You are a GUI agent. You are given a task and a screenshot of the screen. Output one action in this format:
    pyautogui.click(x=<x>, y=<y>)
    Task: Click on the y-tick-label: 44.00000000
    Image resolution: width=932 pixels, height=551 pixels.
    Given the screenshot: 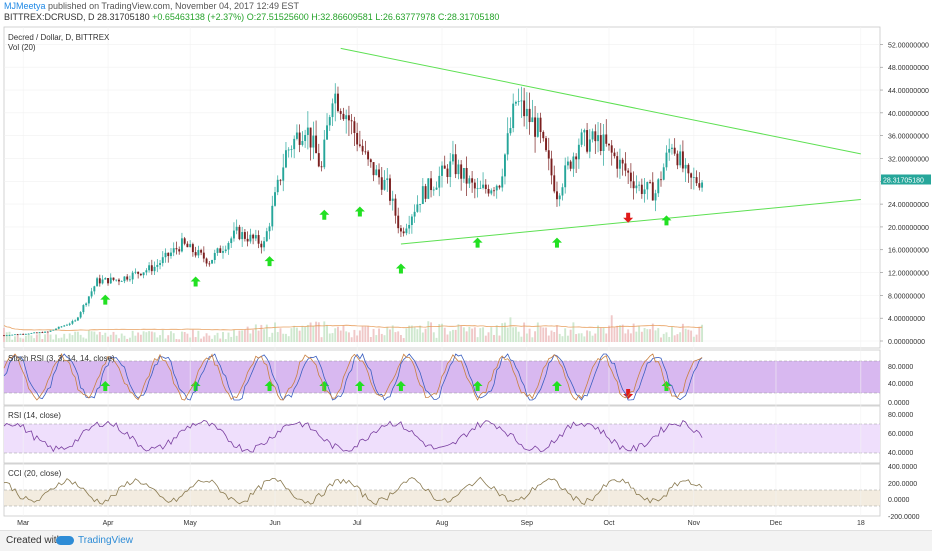 What is the action you would take?
    pyautogui.click(x=908, y=91)
    